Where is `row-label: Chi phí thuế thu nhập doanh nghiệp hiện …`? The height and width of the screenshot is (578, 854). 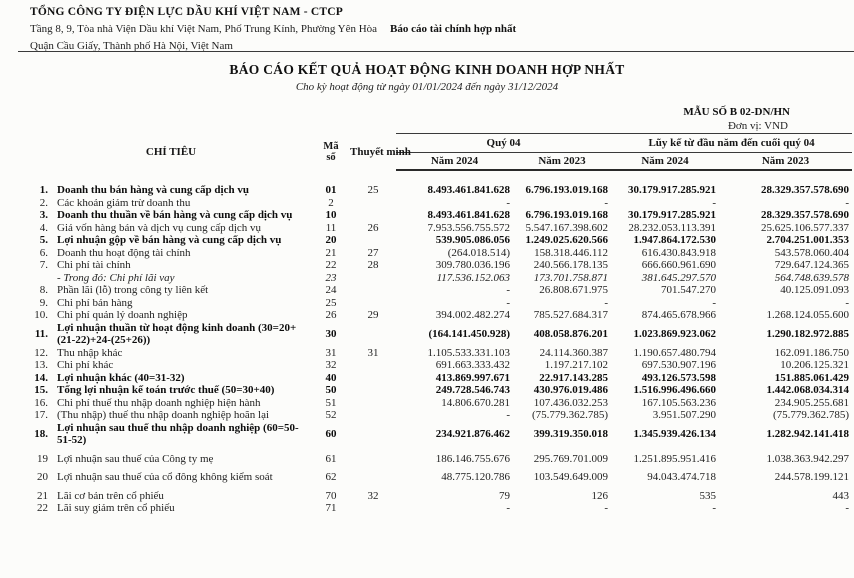 row-label: Chi phí thuế thu nhập doanh nghiệp hiện … is located at coordinates (159, 402).